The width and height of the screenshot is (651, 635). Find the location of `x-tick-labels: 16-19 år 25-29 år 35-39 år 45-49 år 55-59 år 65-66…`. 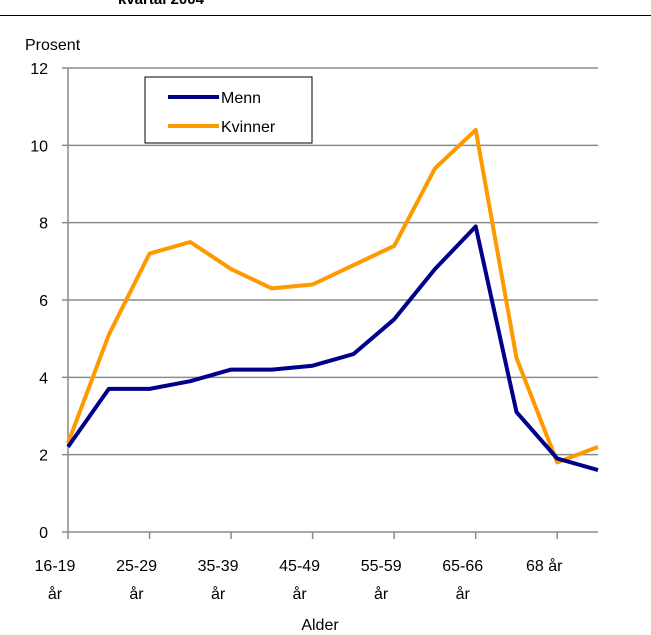

x-tick-labels: 16-19 år 25-29 år 35-39 år 45-49 år 55-59 år 65-66… is located at coordinates (299, 580).